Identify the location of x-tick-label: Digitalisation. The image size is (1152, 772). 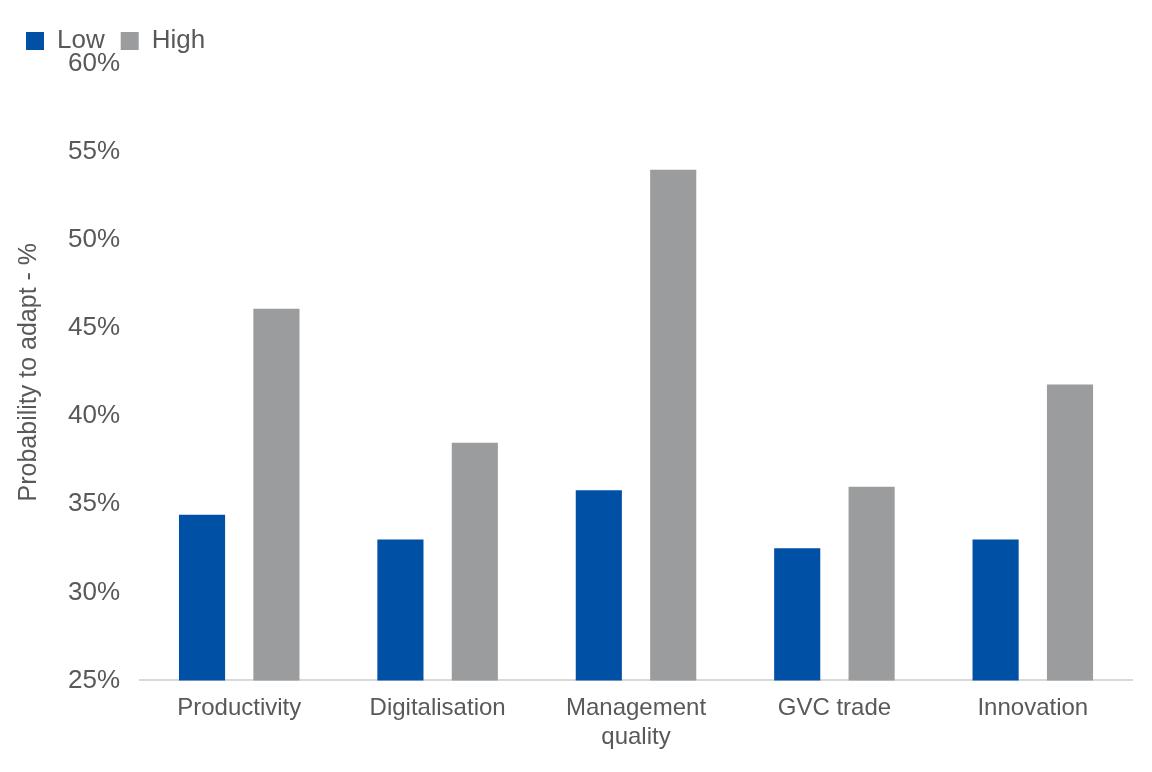
(437, 707).